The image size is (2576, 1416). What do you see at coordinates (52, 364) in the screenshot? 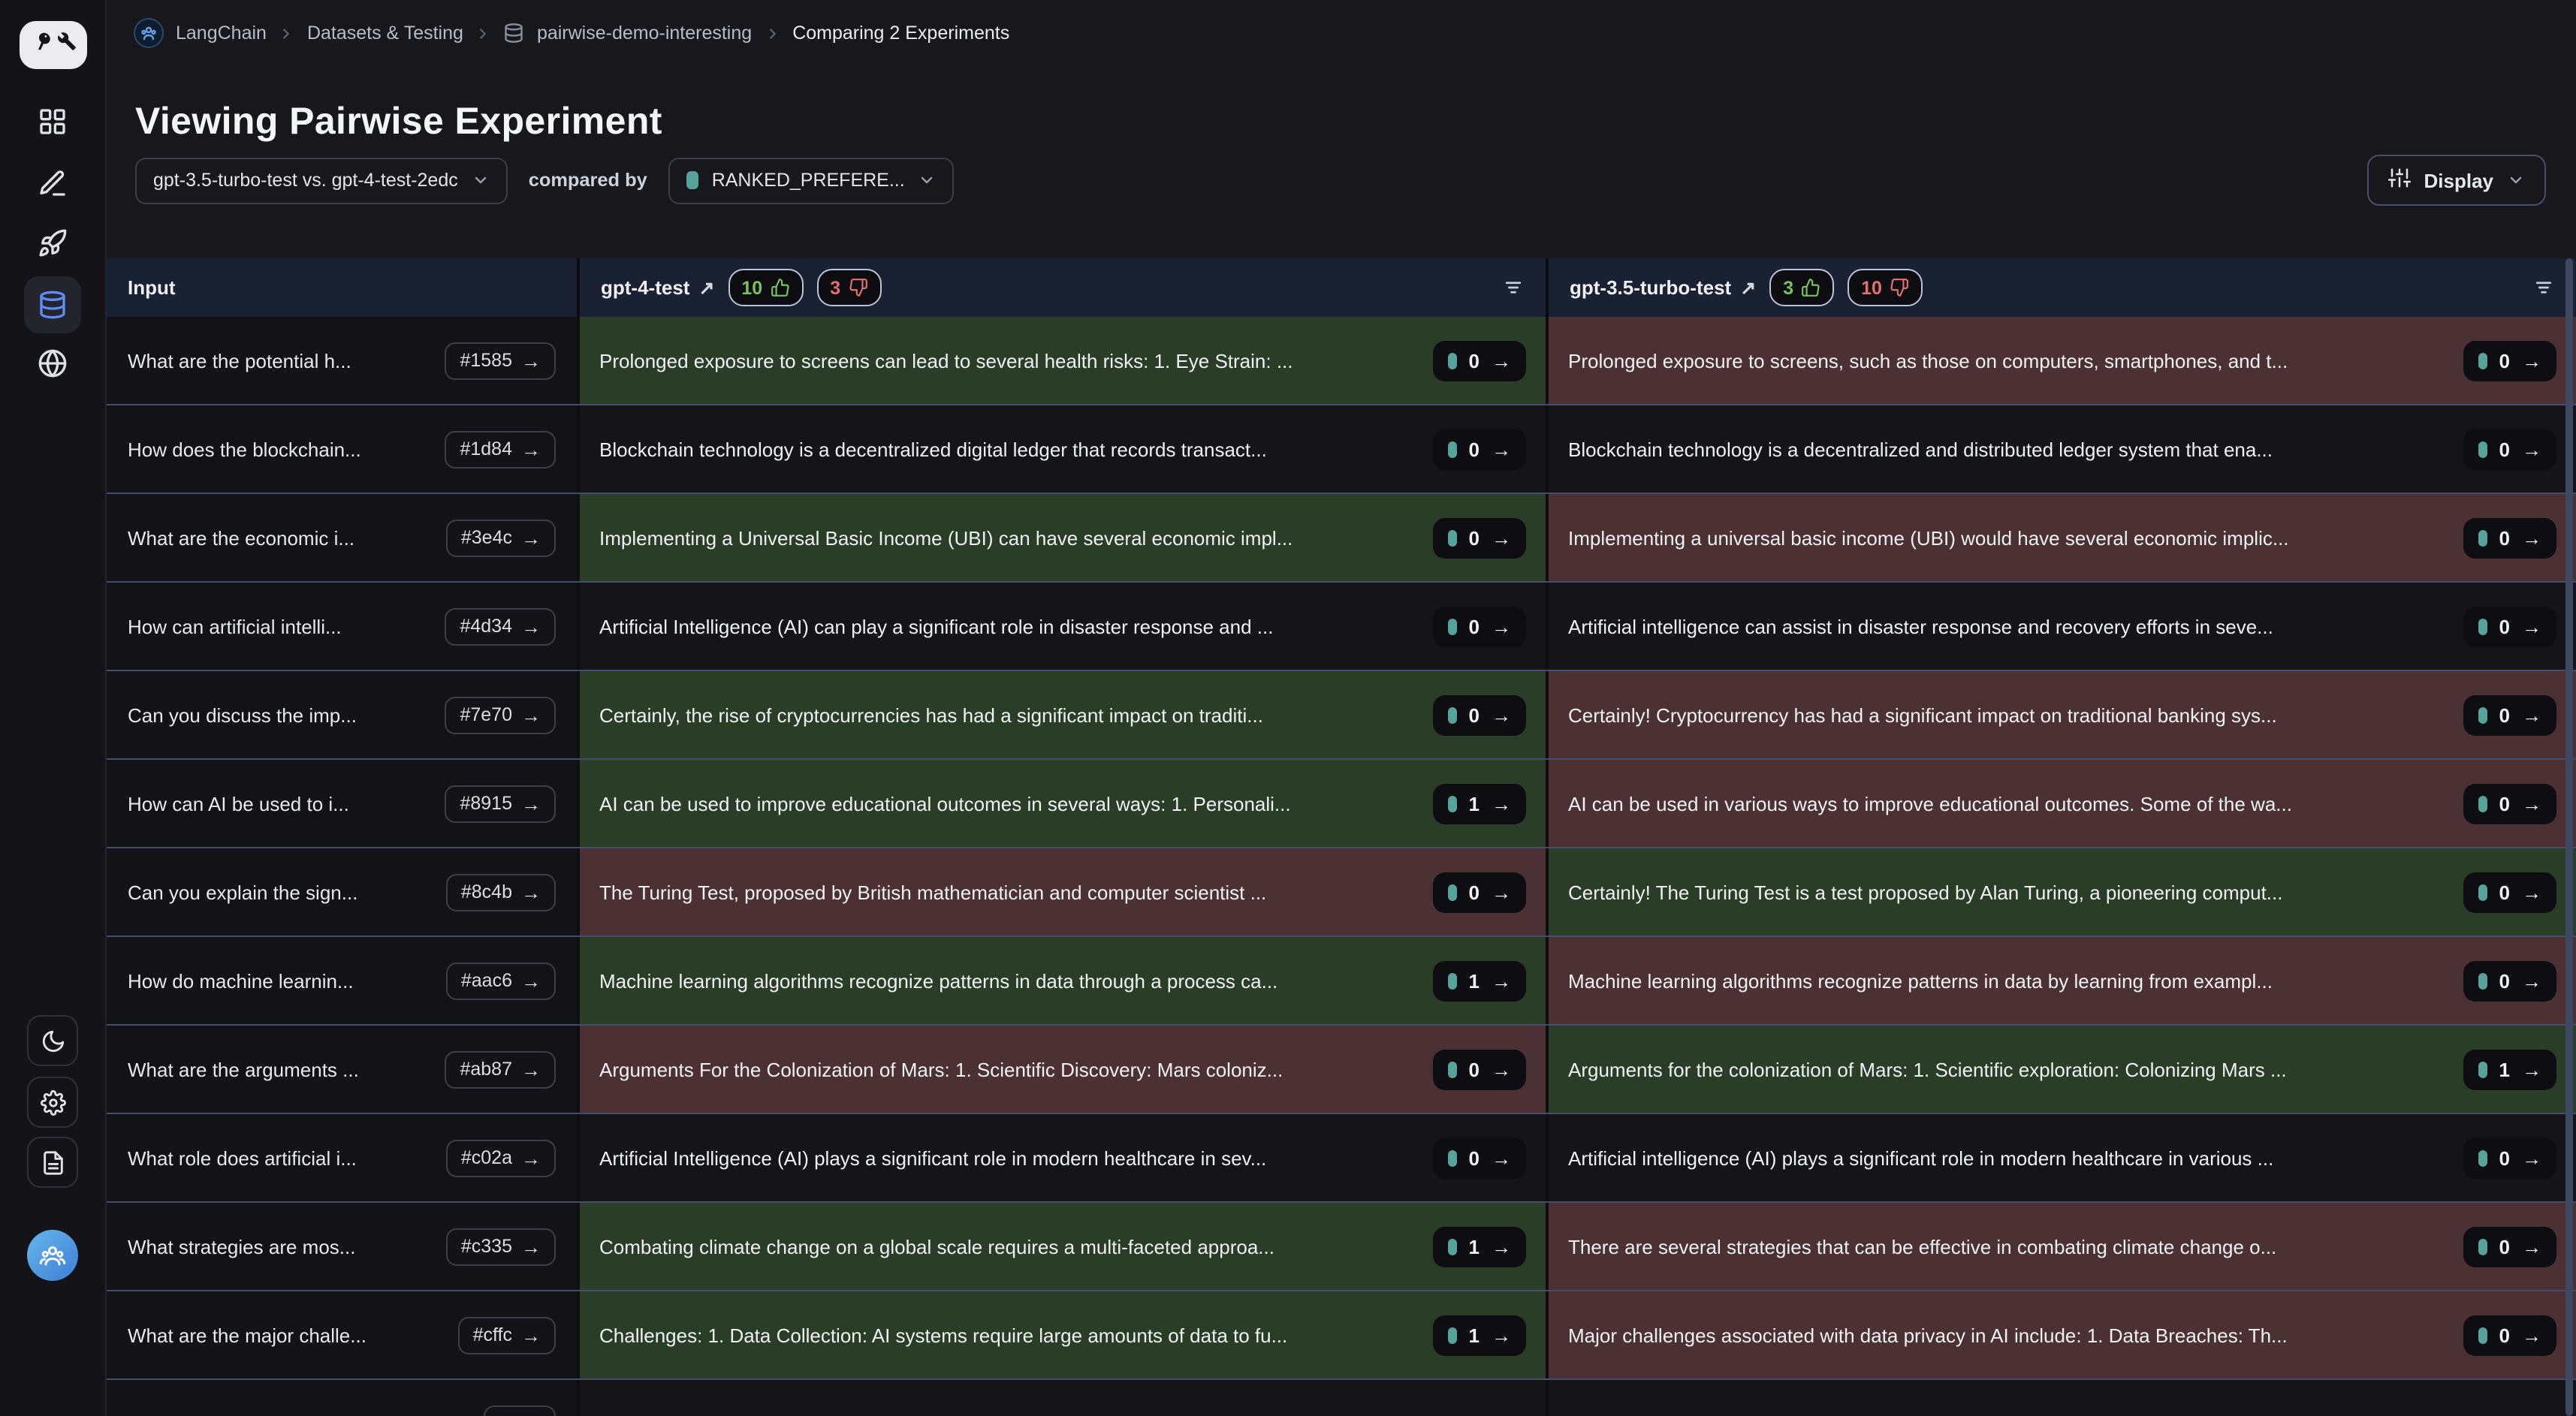
I see `sidebar-item-hub` at bounding box center [52, 364].